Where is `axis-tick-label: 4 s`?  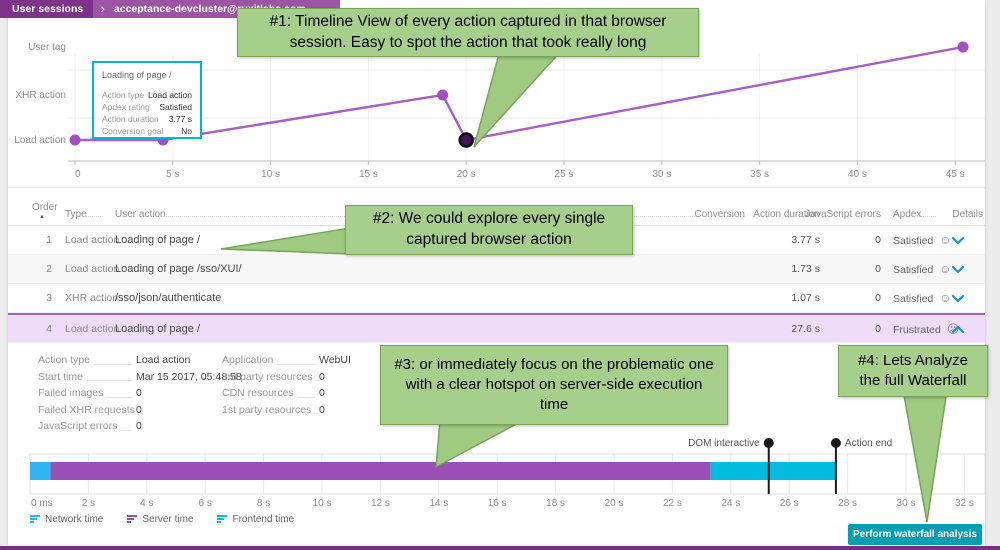
axis-tick-label: 4 s is located at coordinates (146, 503).